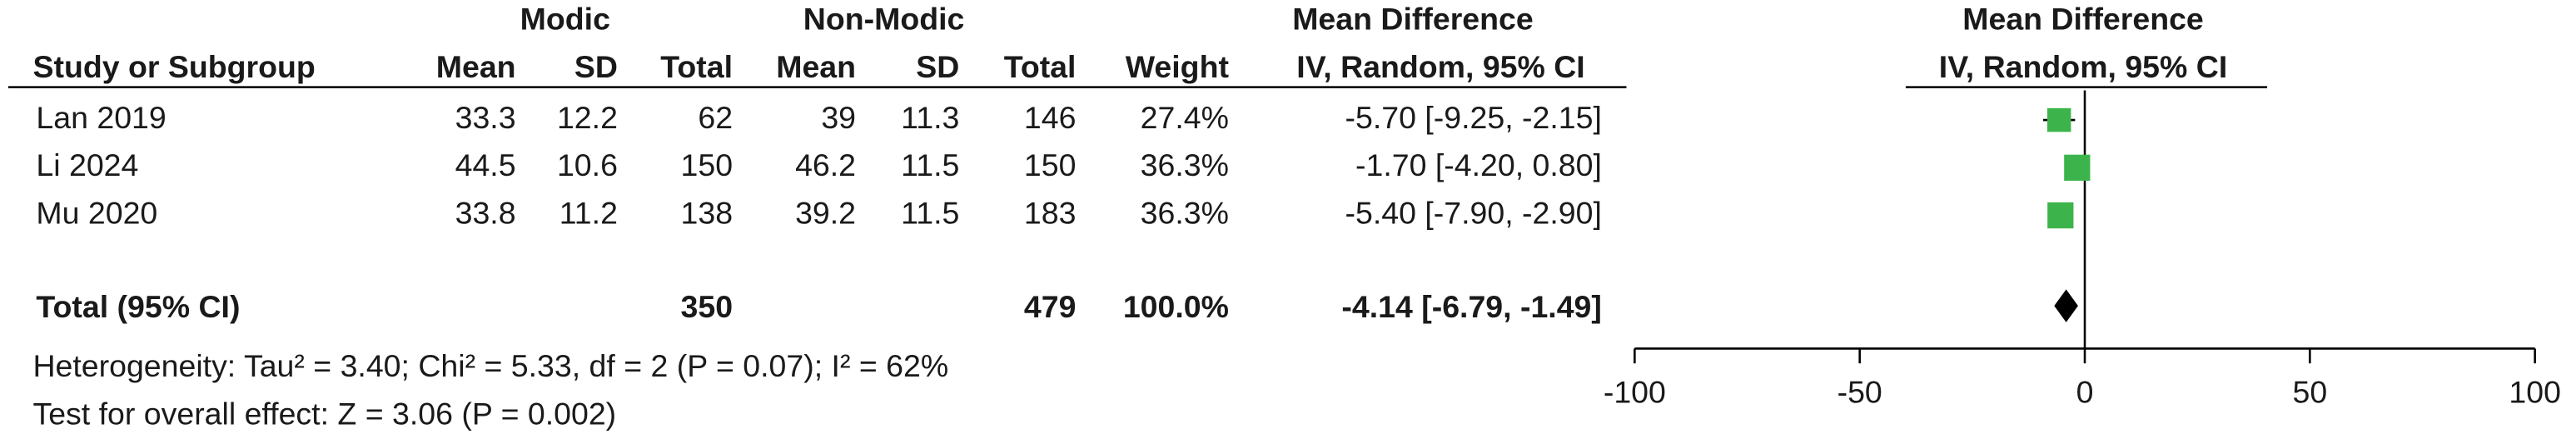  What do you see at coordinates (1185, 117) in the screenshot?
I see `study-weight: 27.4%` at bounding box center [1185, 117].